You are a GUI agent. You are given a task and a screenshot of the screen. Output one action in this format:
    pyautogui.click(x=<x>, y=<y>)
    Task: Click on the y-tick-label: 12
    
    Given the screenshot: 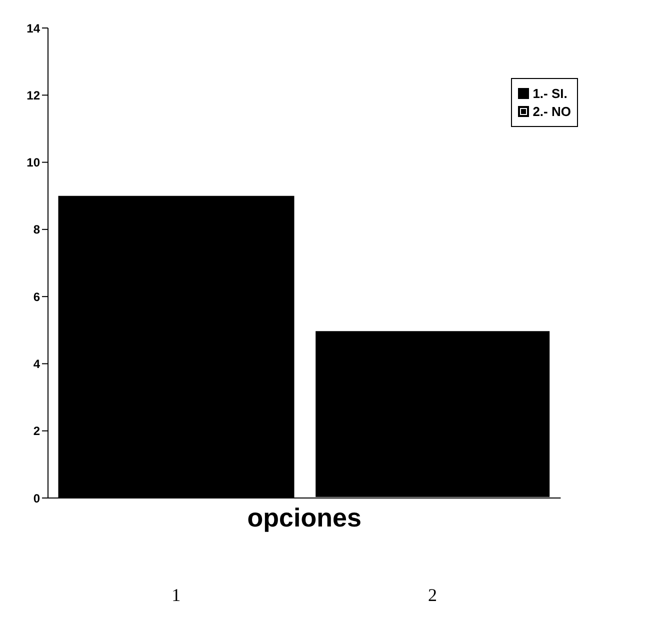 What is the action you would take?
    pyautogui.click(x=33, y=95)
    